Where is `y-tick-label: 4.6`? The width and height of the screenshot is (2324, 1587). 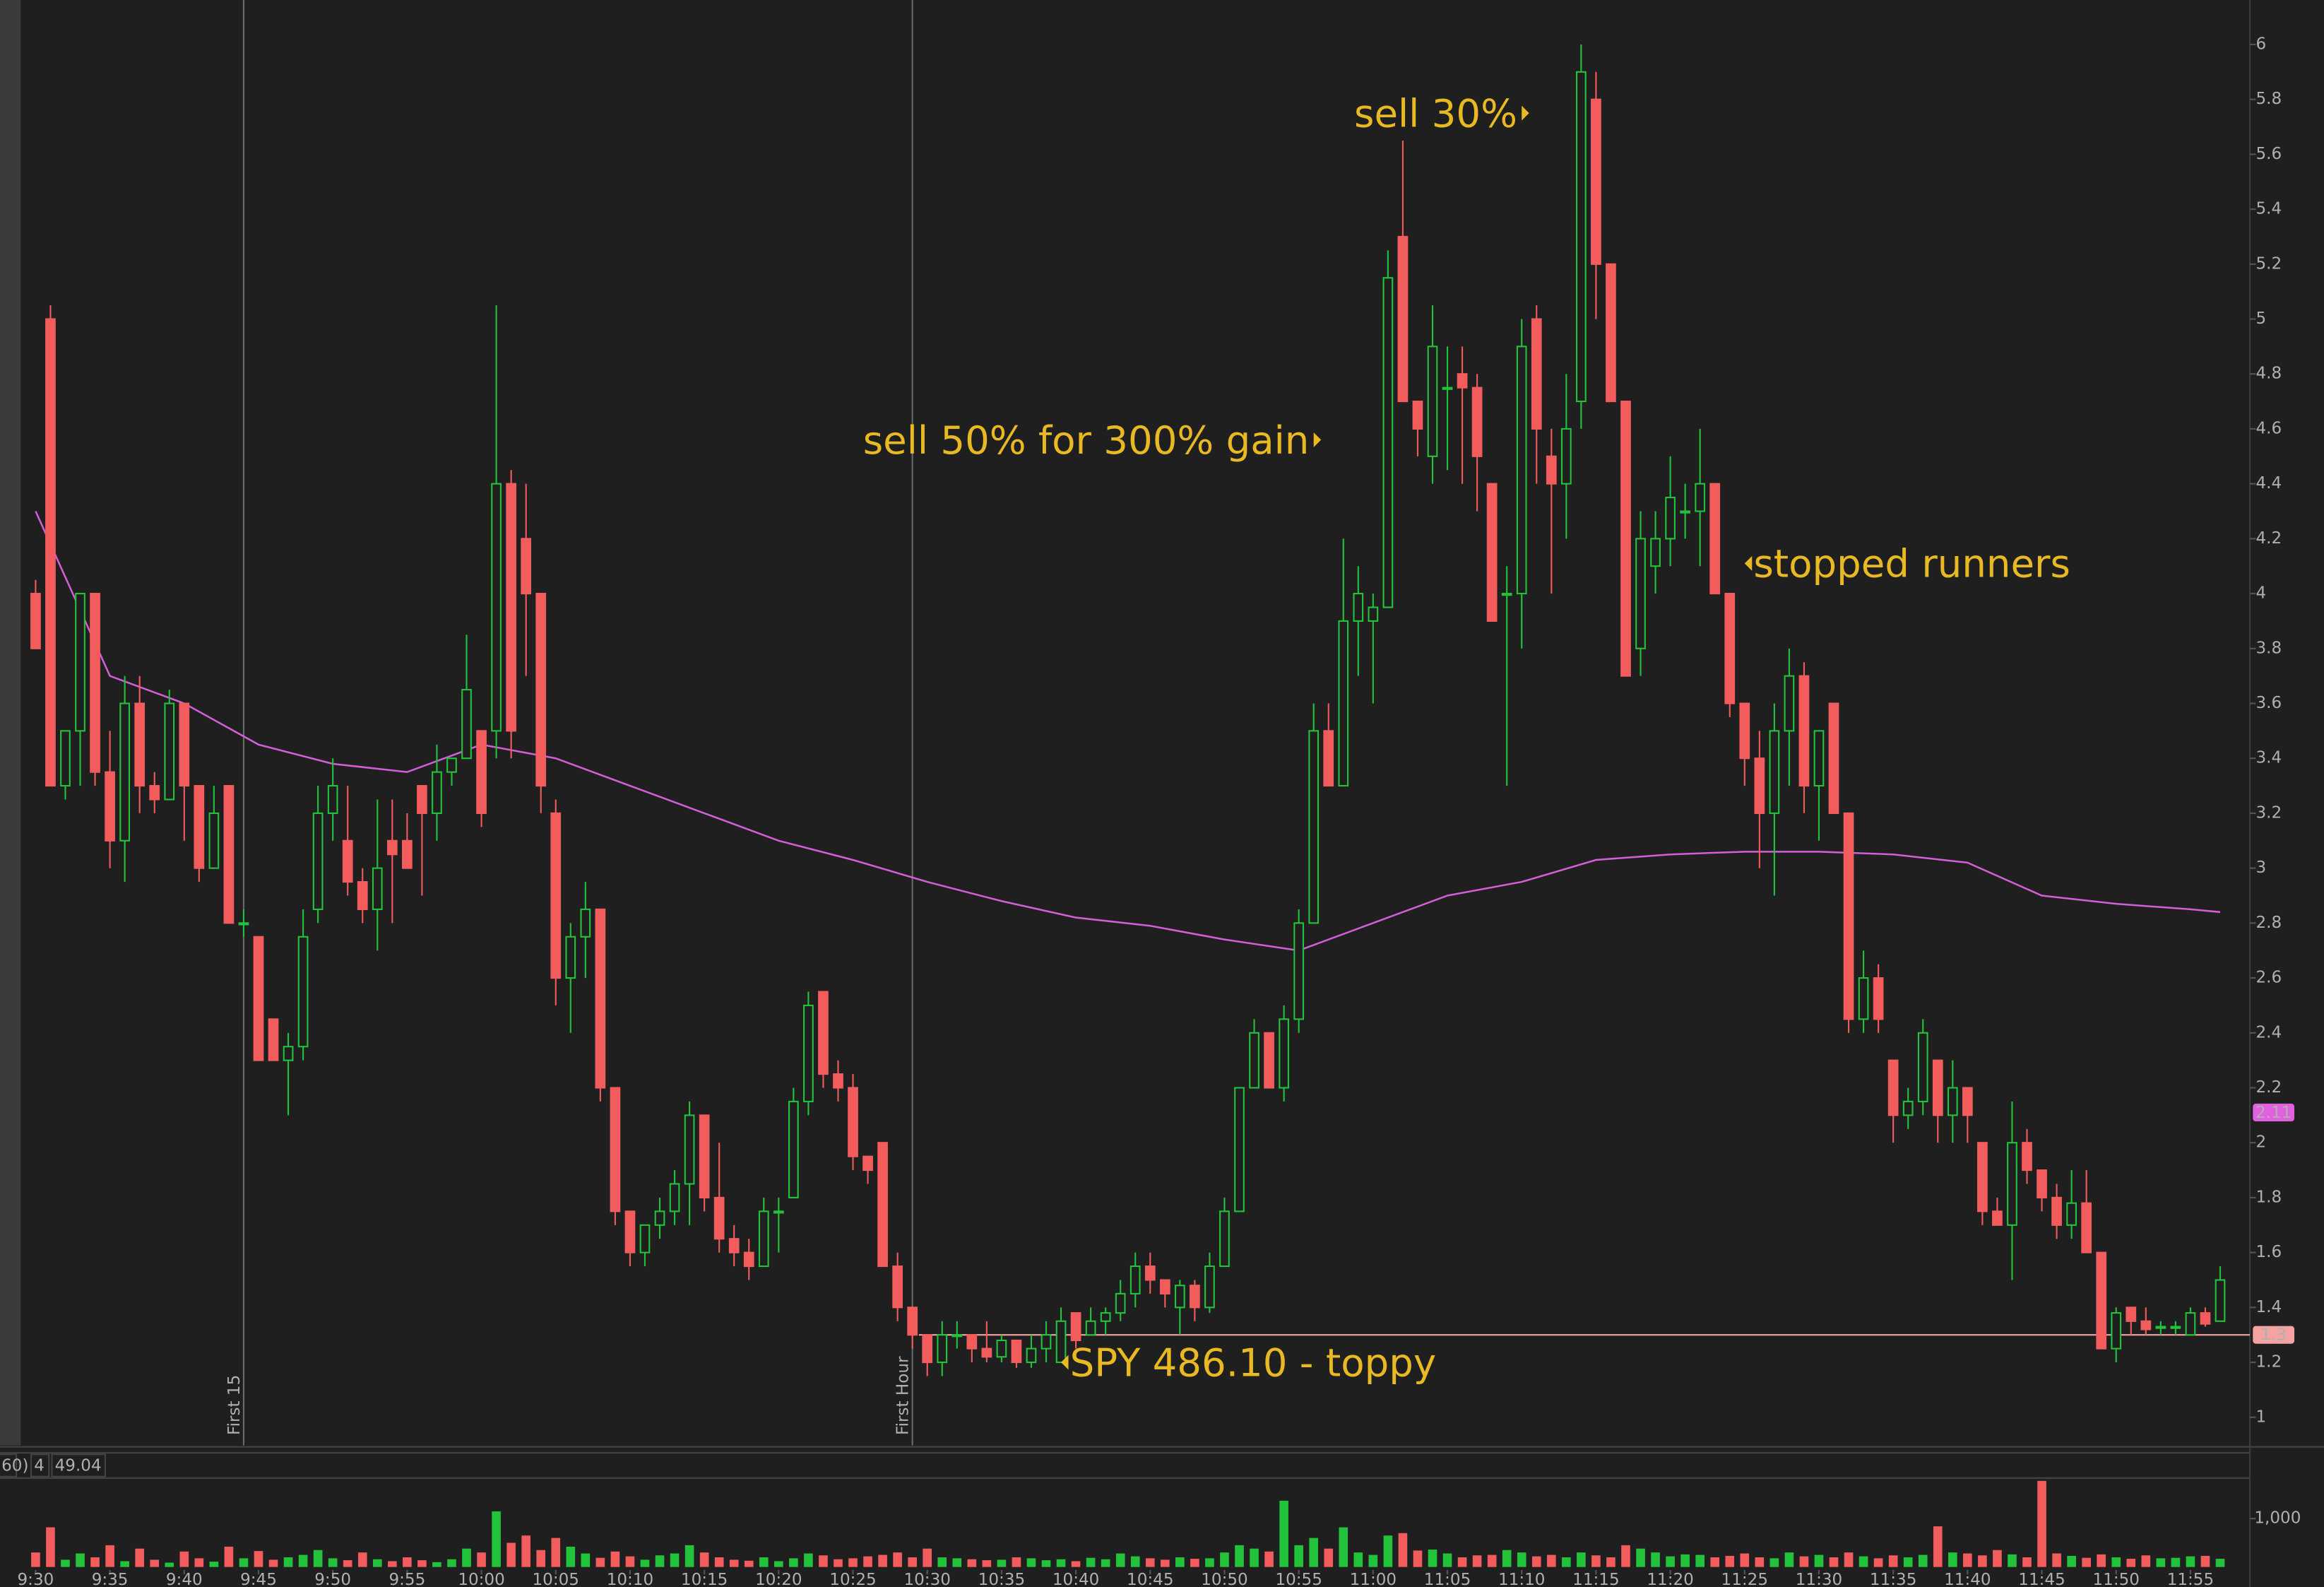
y-tick-label: 4.6 is located at coordinates (2268, 428).